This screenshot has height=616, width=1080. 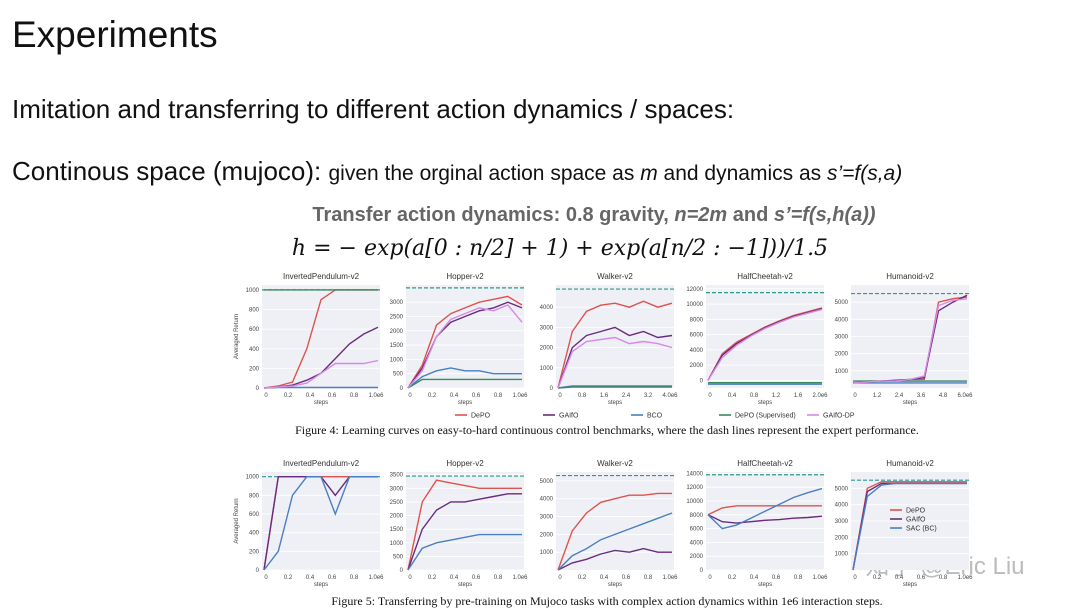 I want to click on panel-title: HalfCheetah-v2, so click(x=765, y=463).